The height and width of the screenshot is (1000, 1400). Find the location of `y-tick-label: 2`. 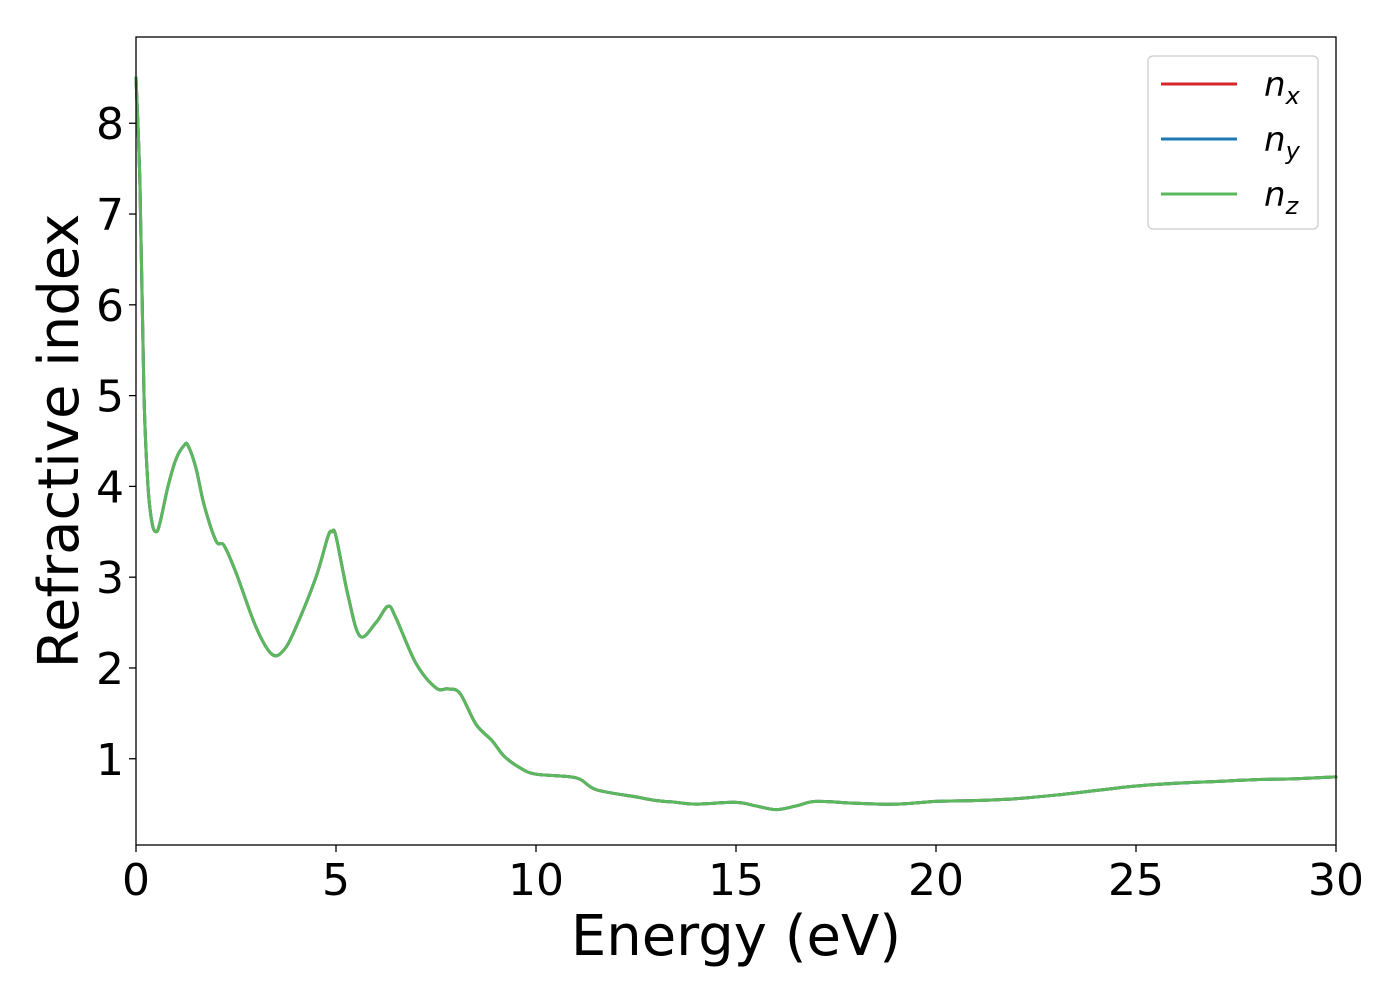

y-tick-label: 2 is located at coordinates (110, 669).